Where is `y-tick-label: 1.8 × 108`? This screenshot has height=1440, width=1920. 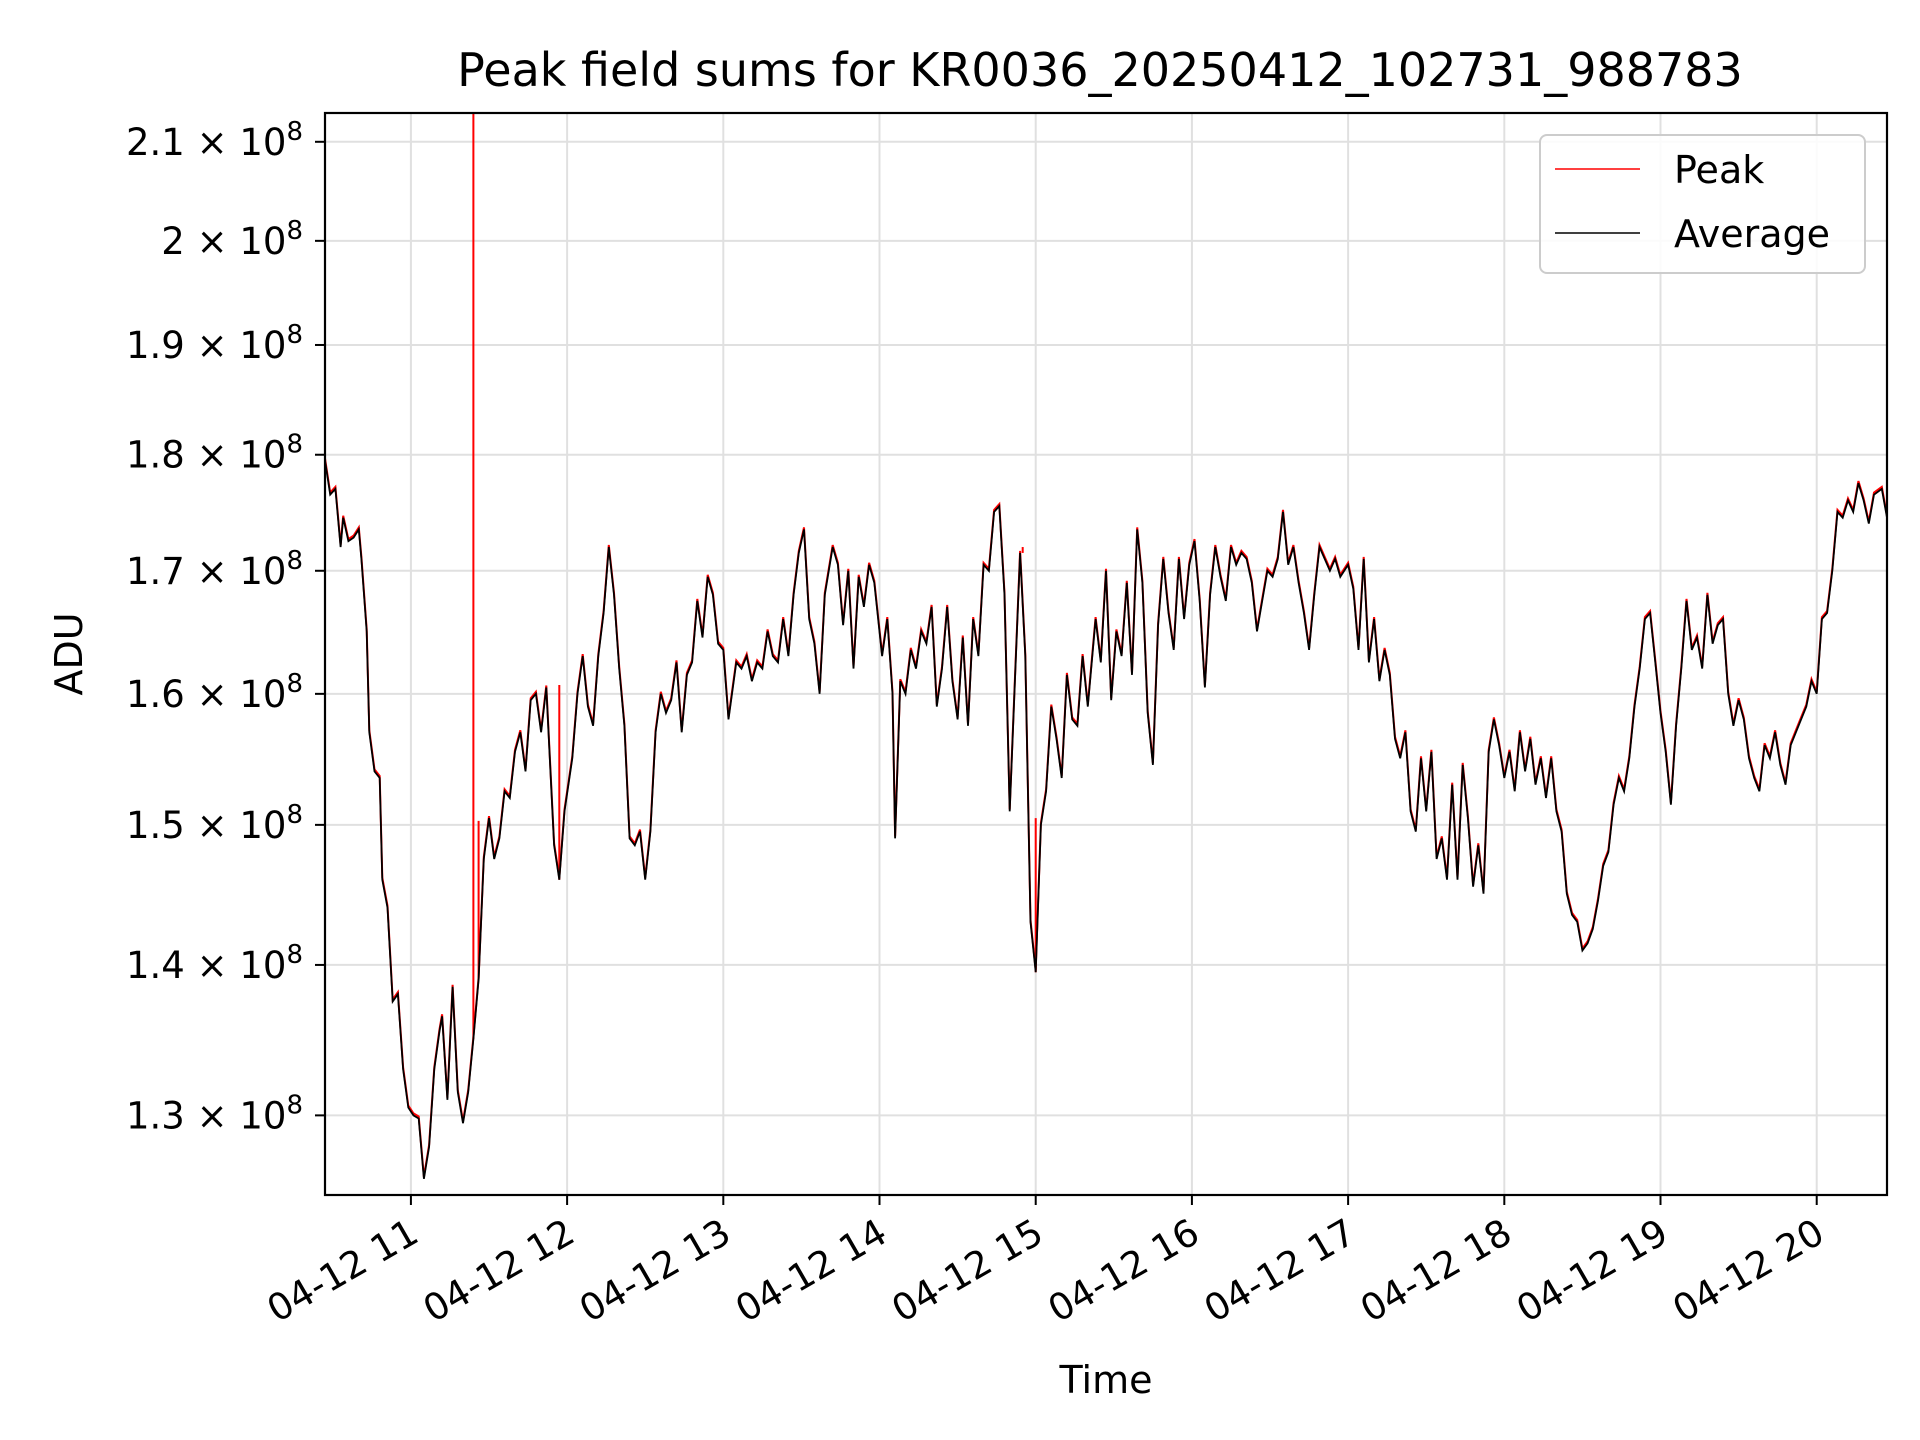
y-tick-label: 1.8 × 108 is located at coordinates (214, 453).